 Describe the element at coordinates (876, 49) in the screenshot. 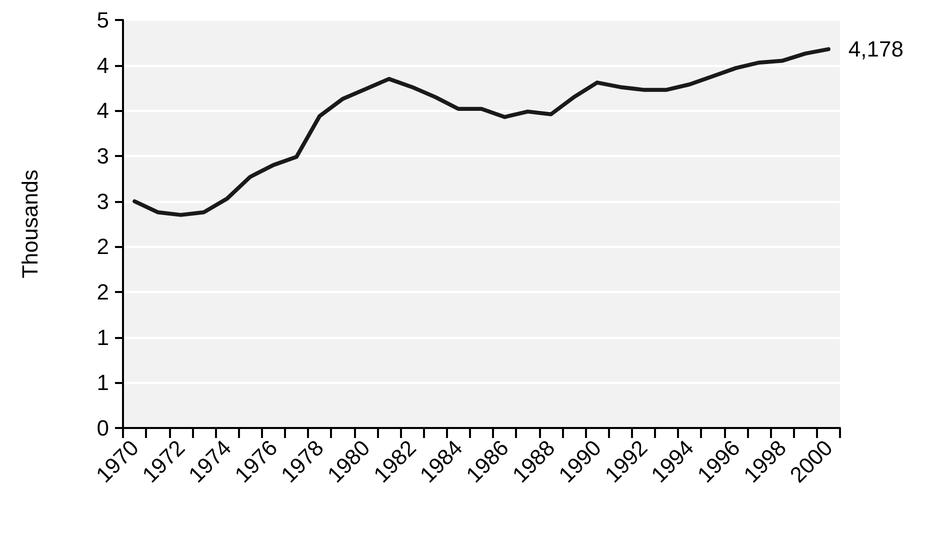

I see `annotation: 4,178` at that location.